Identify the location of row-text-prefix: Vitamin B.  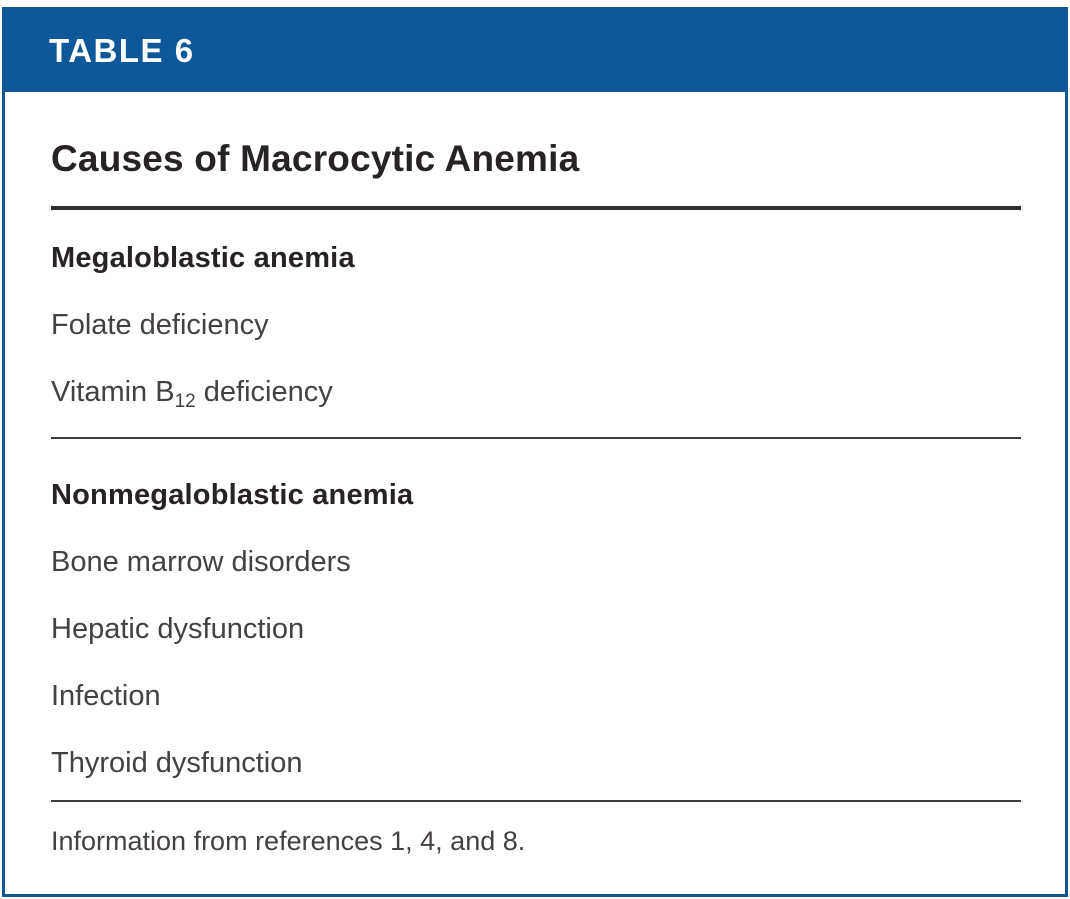
(113, 392).